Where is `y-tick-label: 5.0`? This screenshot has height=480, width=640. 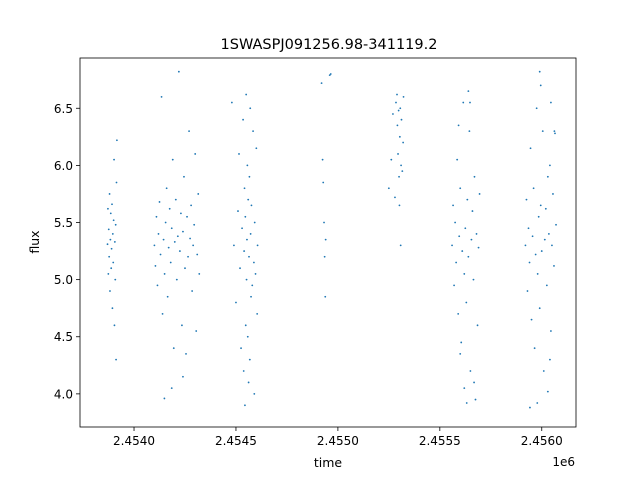 y-tick-label: 5.0 is located at coordinates (63, 280).